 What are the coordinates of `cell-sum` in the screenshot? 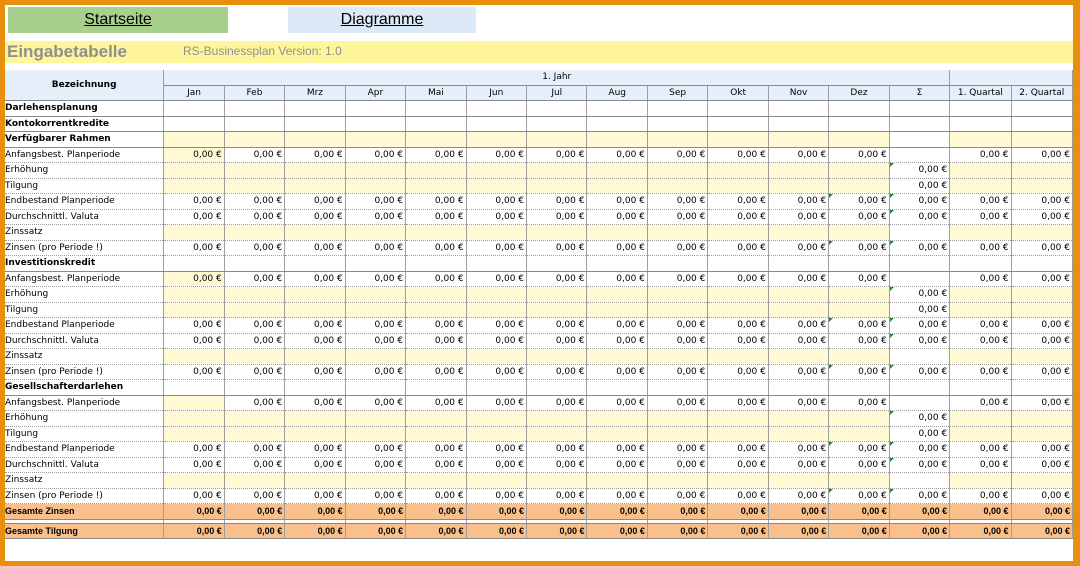 It's located at (920, 232).